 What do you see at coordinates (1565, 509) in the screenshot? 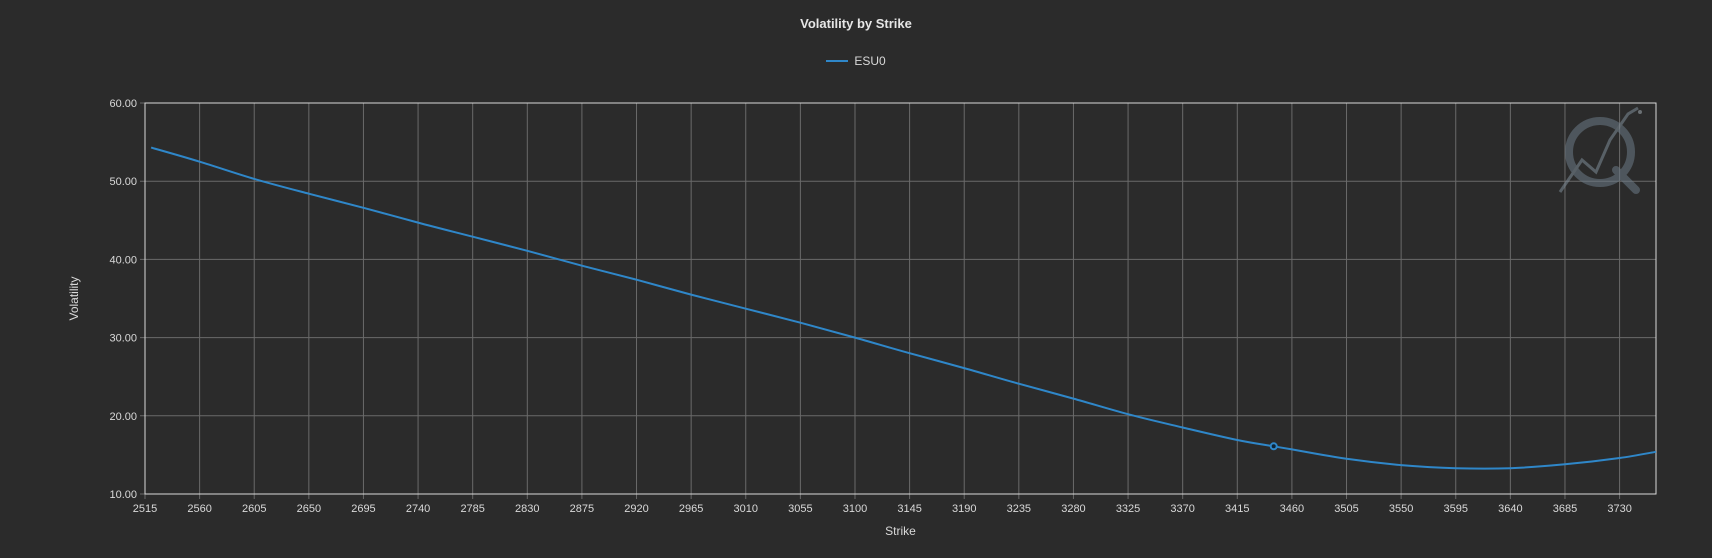
I see `x-tick-label: 3685` at bounding box center [1565, 509].